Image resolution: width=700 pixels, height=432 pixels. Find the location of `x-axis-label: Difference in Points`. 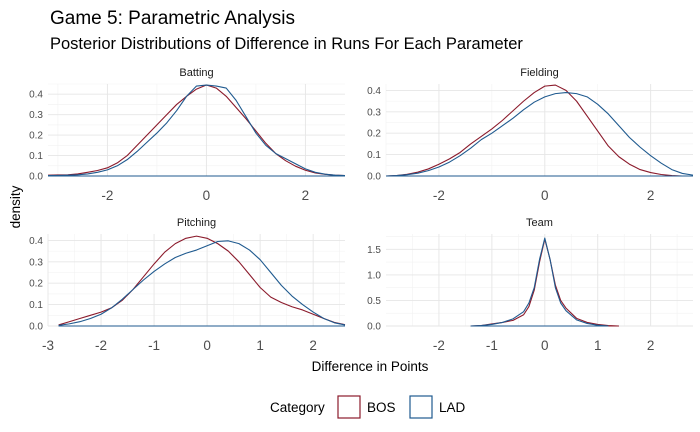

x-axis-label: Difference in Points is located at coordinates (370, 366).